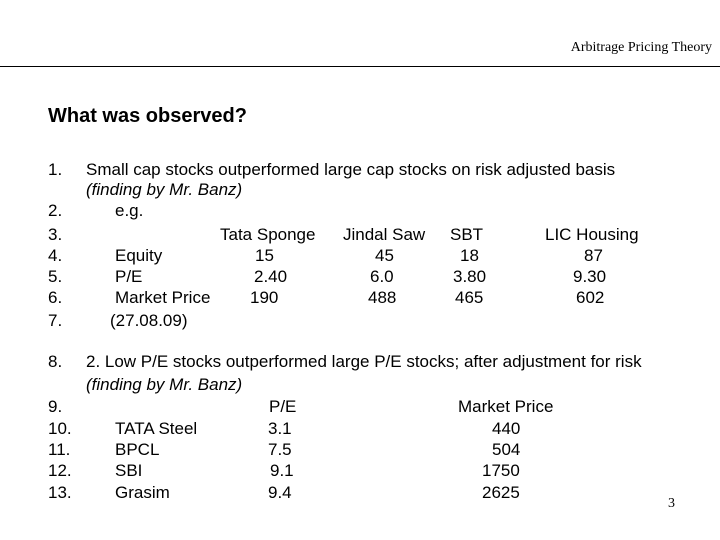  I want to click on row-label-pe: P/E, so click(129, 276).